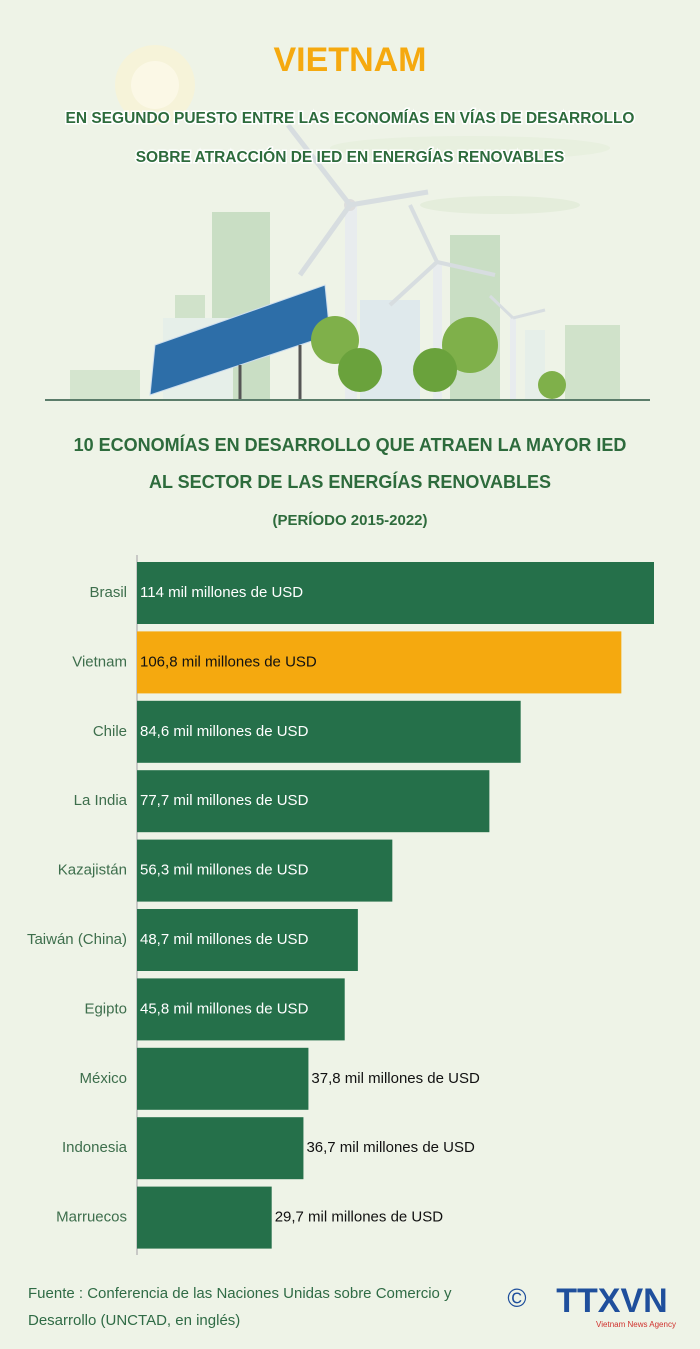  I want to click on category-label: La India, so click(101, 800).